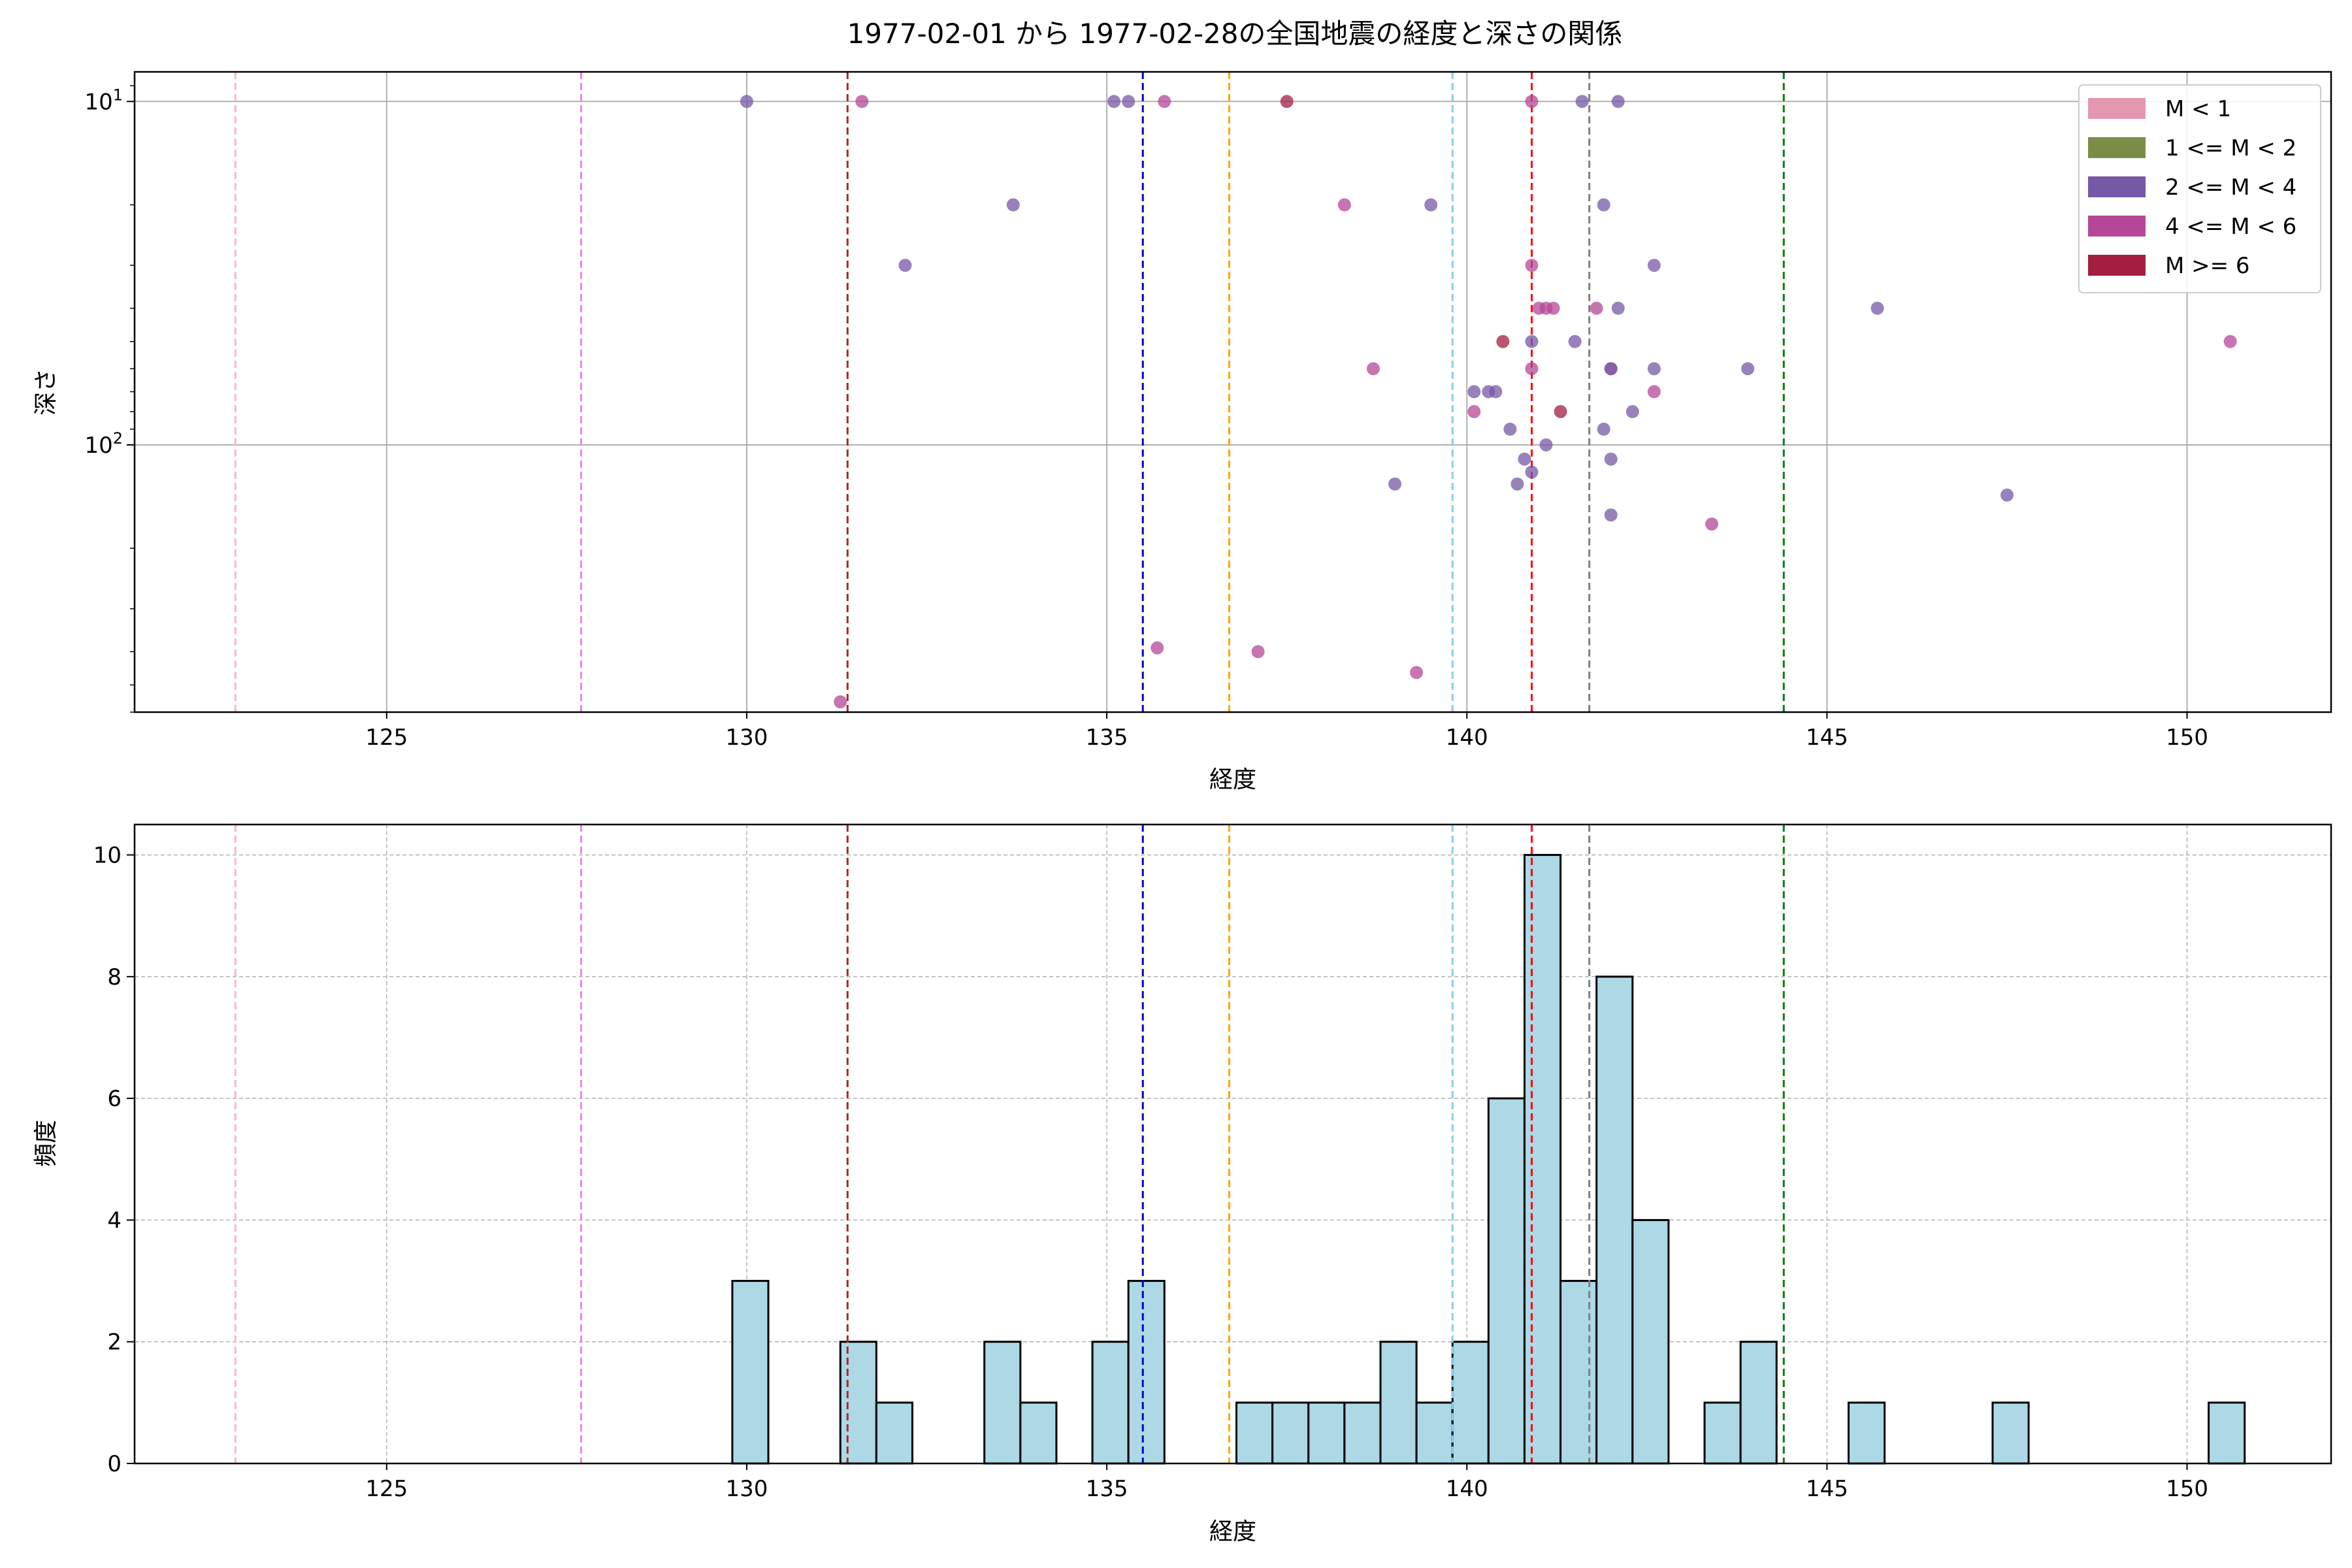 This screenshot has height=1568, width=2352. What do you see at coordinates (1286, 731) in the screenshot?
I see `scatter-x-ticks: 125 130 135 140 145 150` at bounding box center [1286, 731].